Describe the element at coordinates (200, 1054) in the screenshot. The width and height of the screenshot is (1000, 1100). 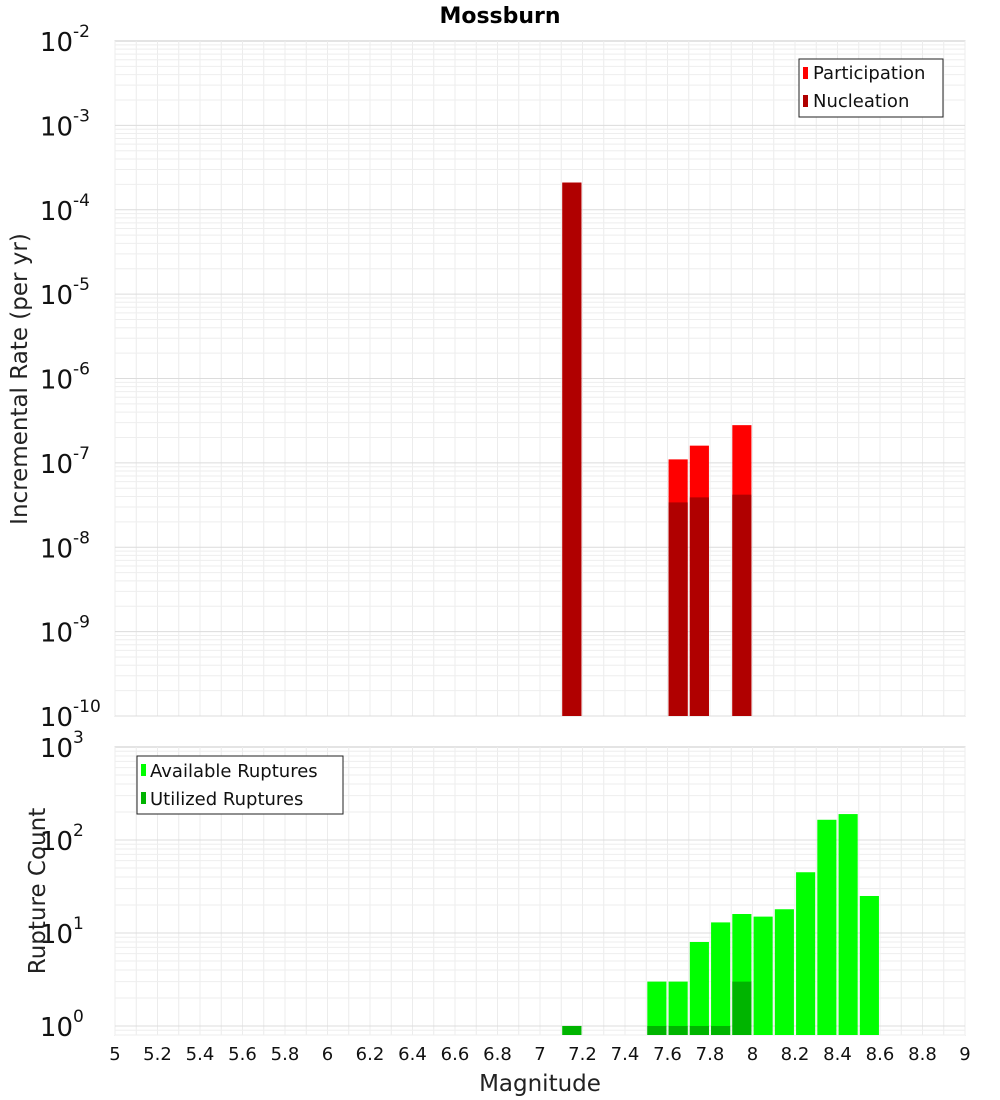
I see `x-tick-label: 5.4` at that location.